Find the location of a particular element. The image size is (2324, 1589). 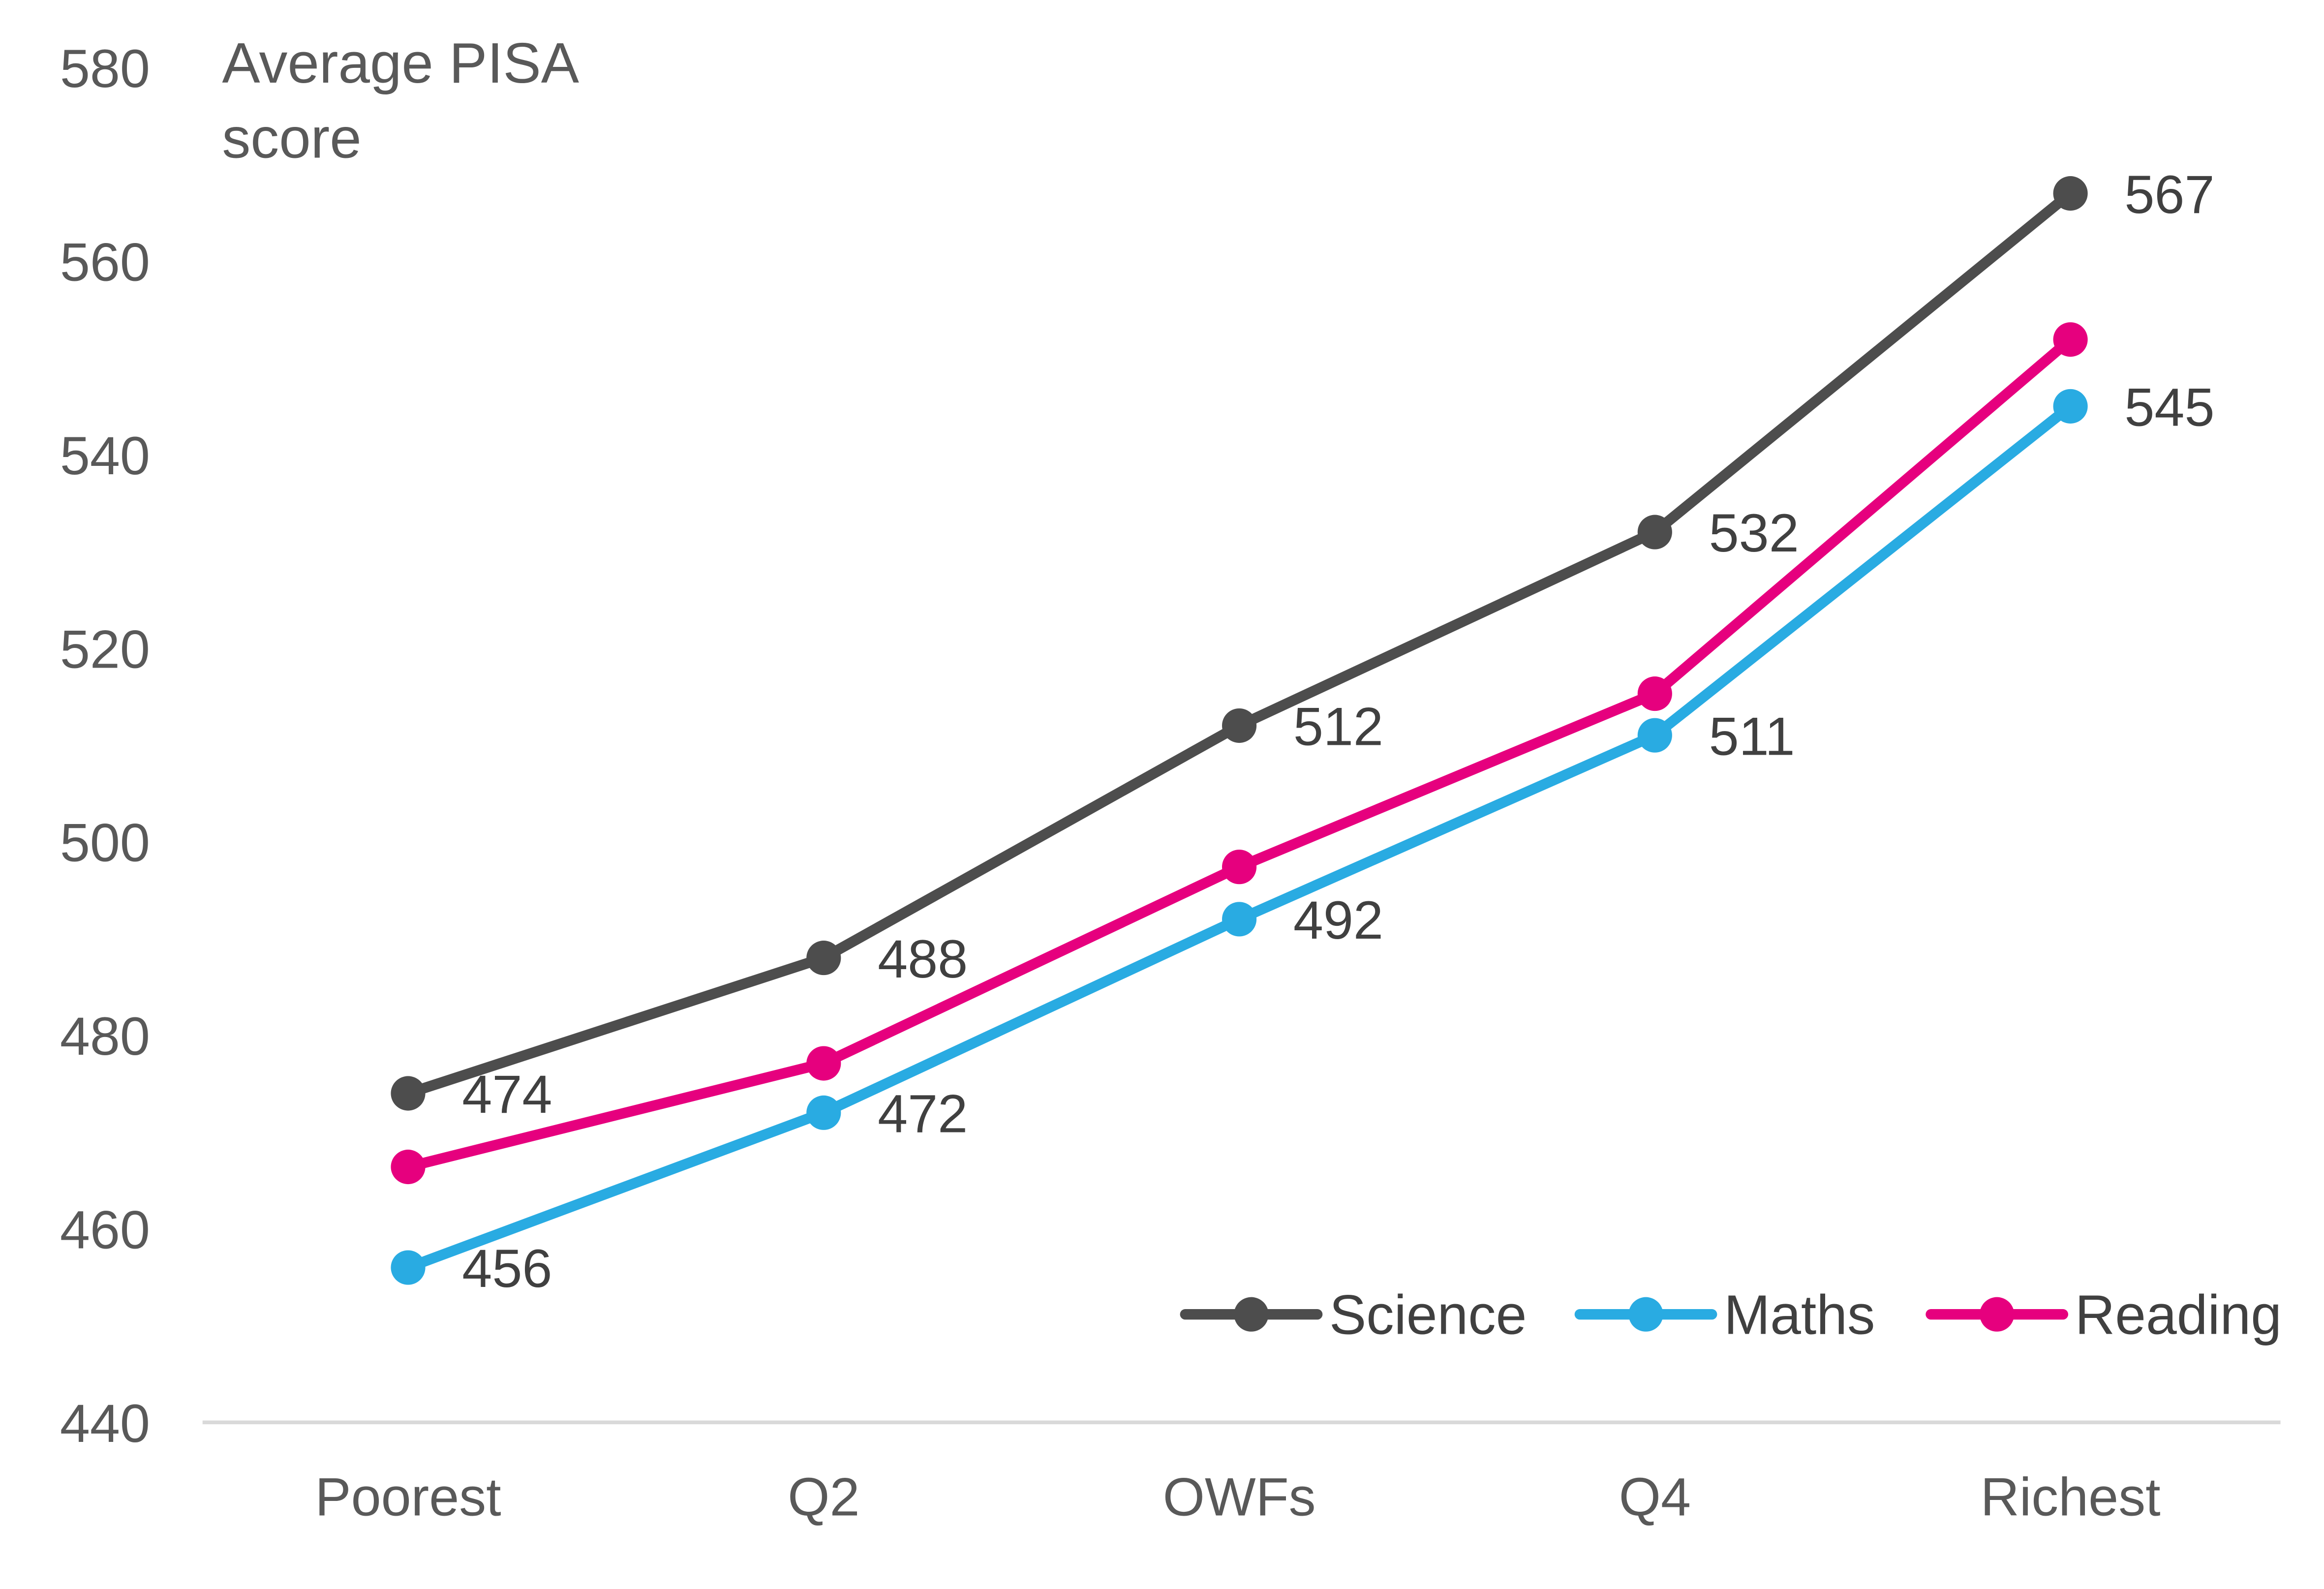

legend-item-science: Science is located at coordinates (1353, 1314).